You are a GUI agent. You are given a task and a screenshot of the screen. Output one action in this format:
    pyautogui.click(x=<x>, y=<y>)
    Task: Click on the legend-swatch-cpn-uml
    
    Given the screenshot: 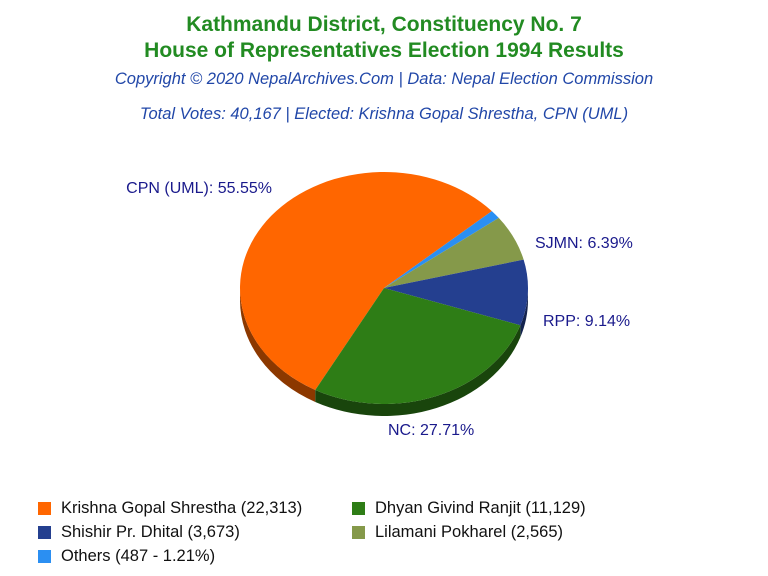 What is the action you would take?
    pyautogui.click(x=44, y=508)
    